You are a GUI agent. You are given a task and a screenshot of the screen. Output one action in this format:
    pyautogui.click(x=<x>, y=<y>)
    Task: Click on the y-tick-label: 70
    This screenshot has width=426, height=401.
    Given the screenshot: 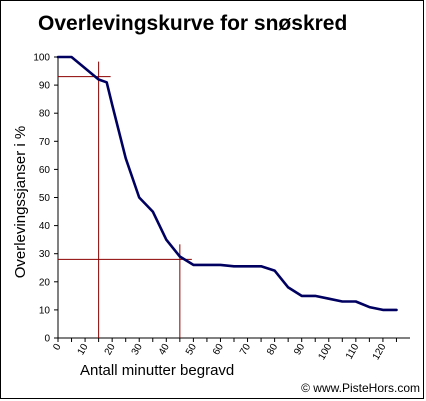 What is the action you would take?
    pyautogui.click(x=45, y=142)
    